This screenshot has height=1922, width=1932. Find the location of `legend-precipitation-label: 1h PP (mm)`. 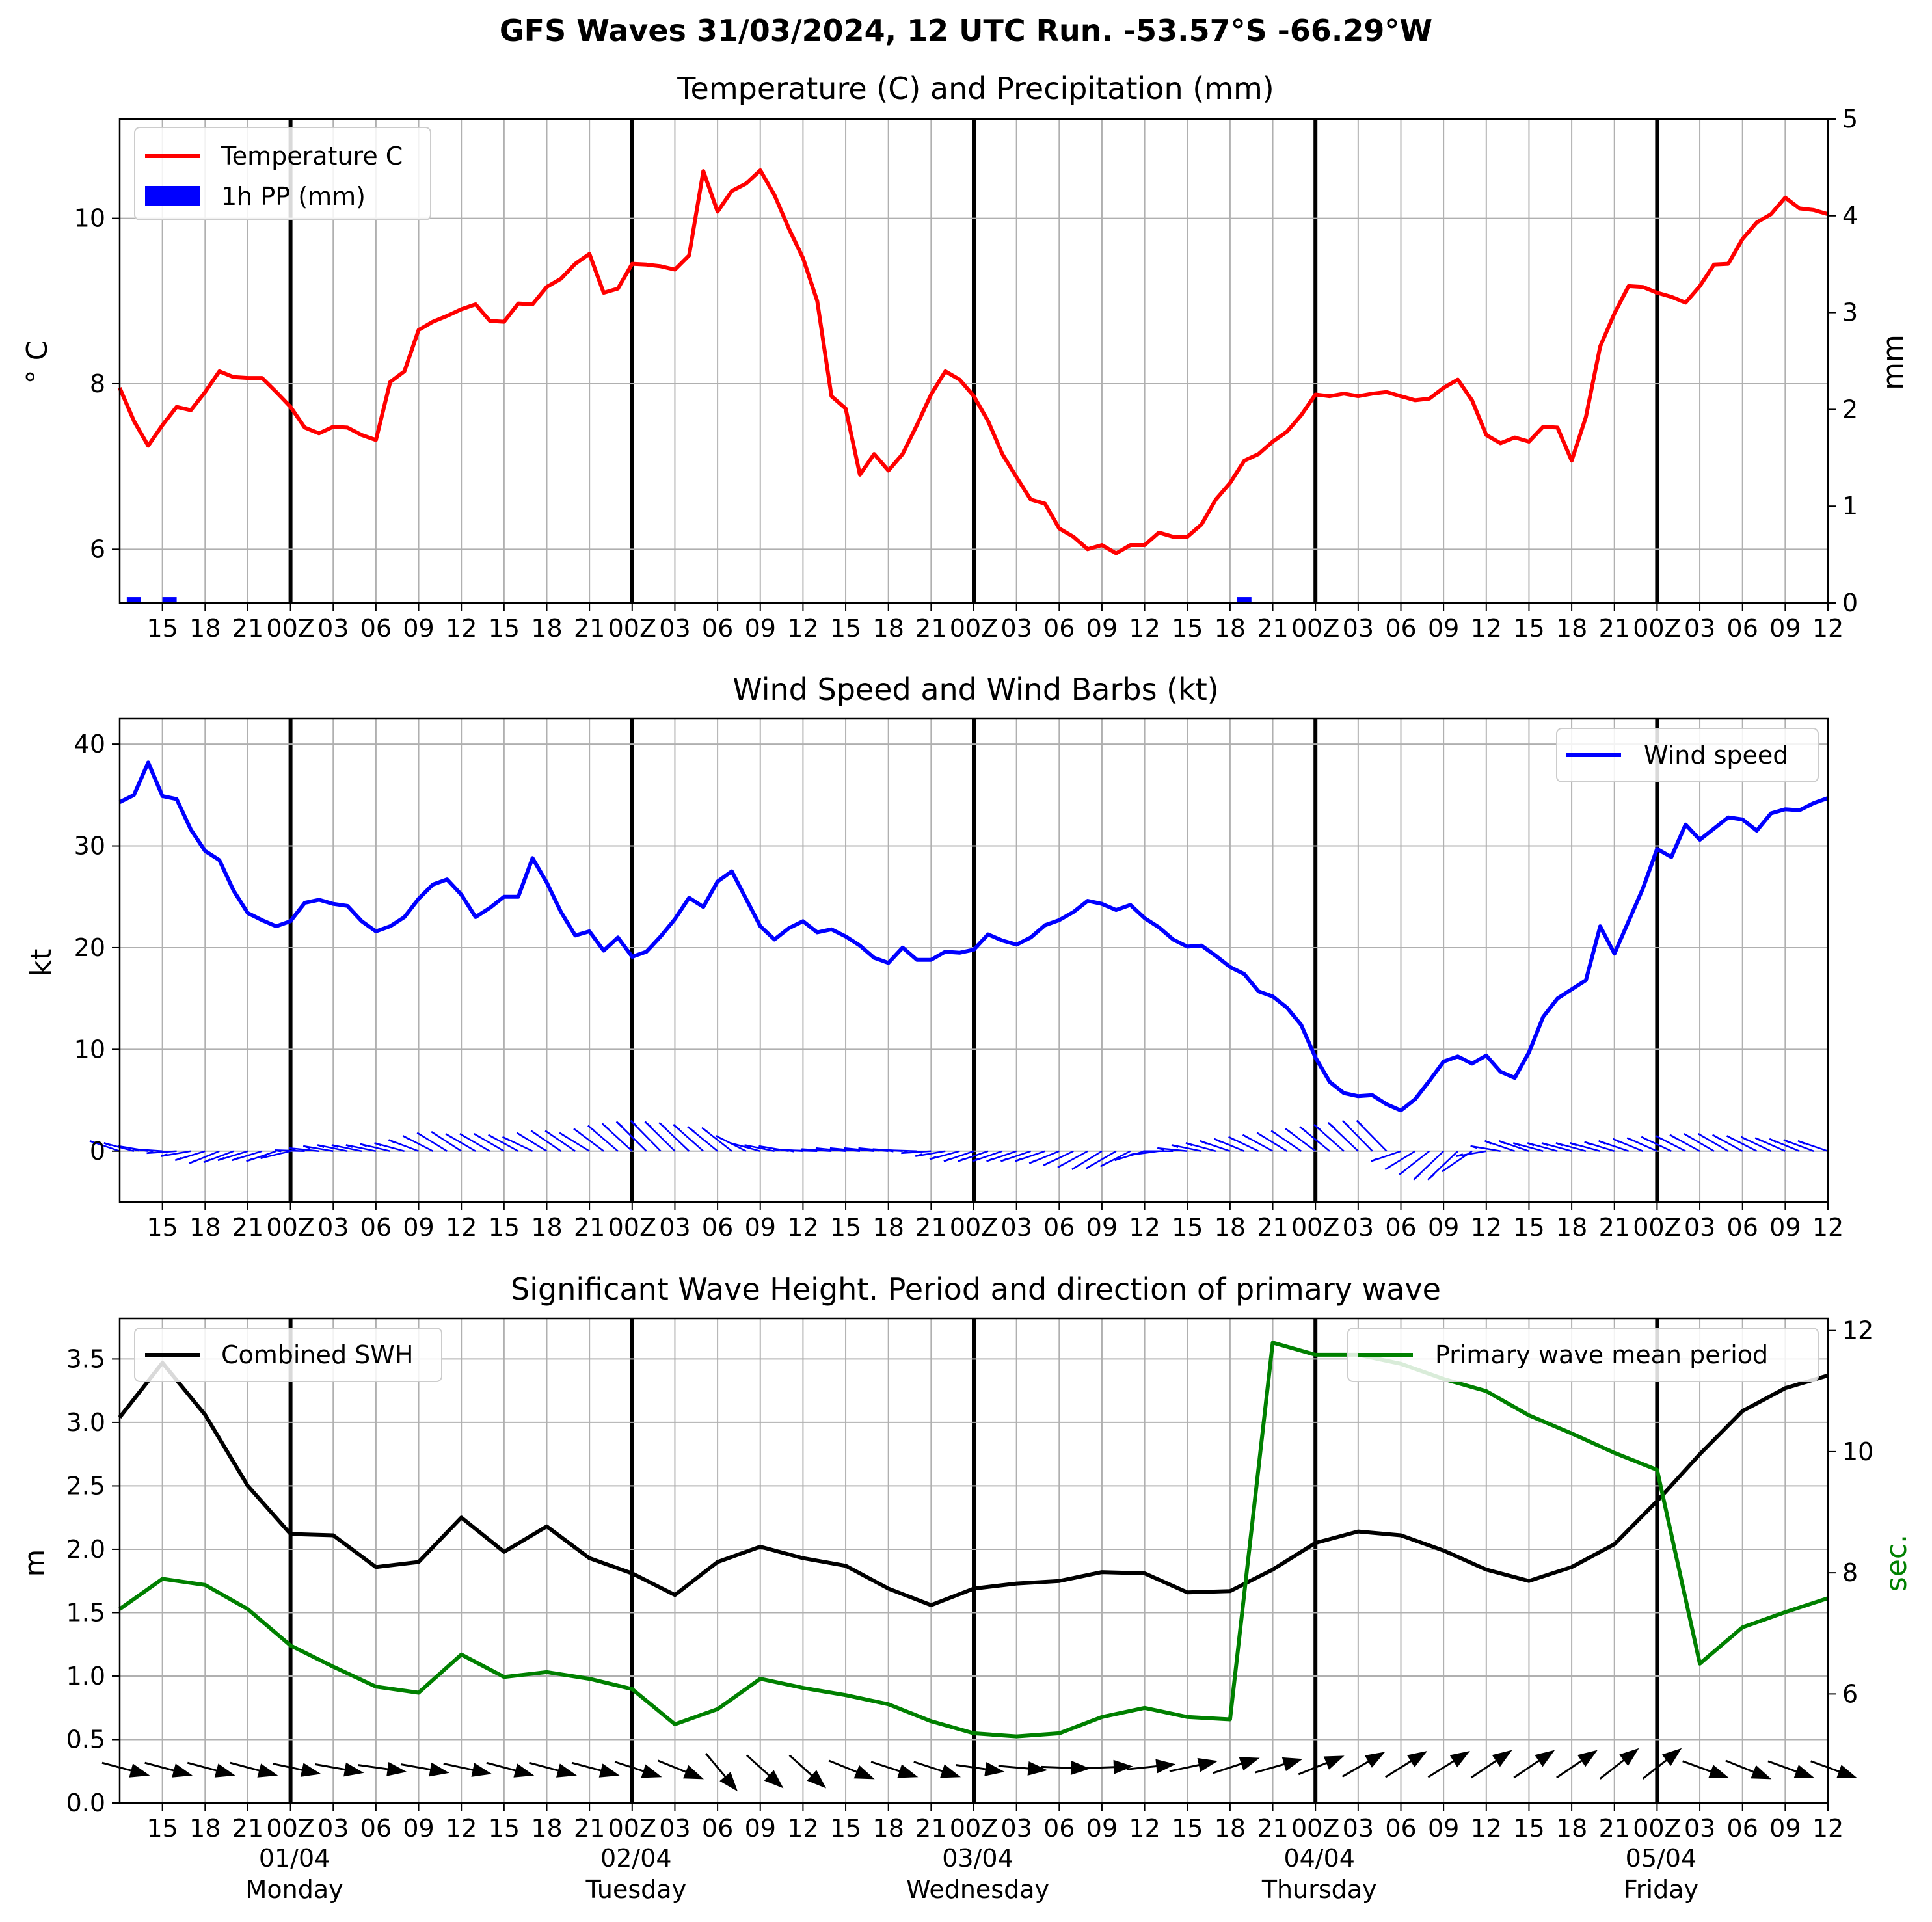

legend-precipitation-label: 1h PP (mm) is located at coordinates (293, 196).